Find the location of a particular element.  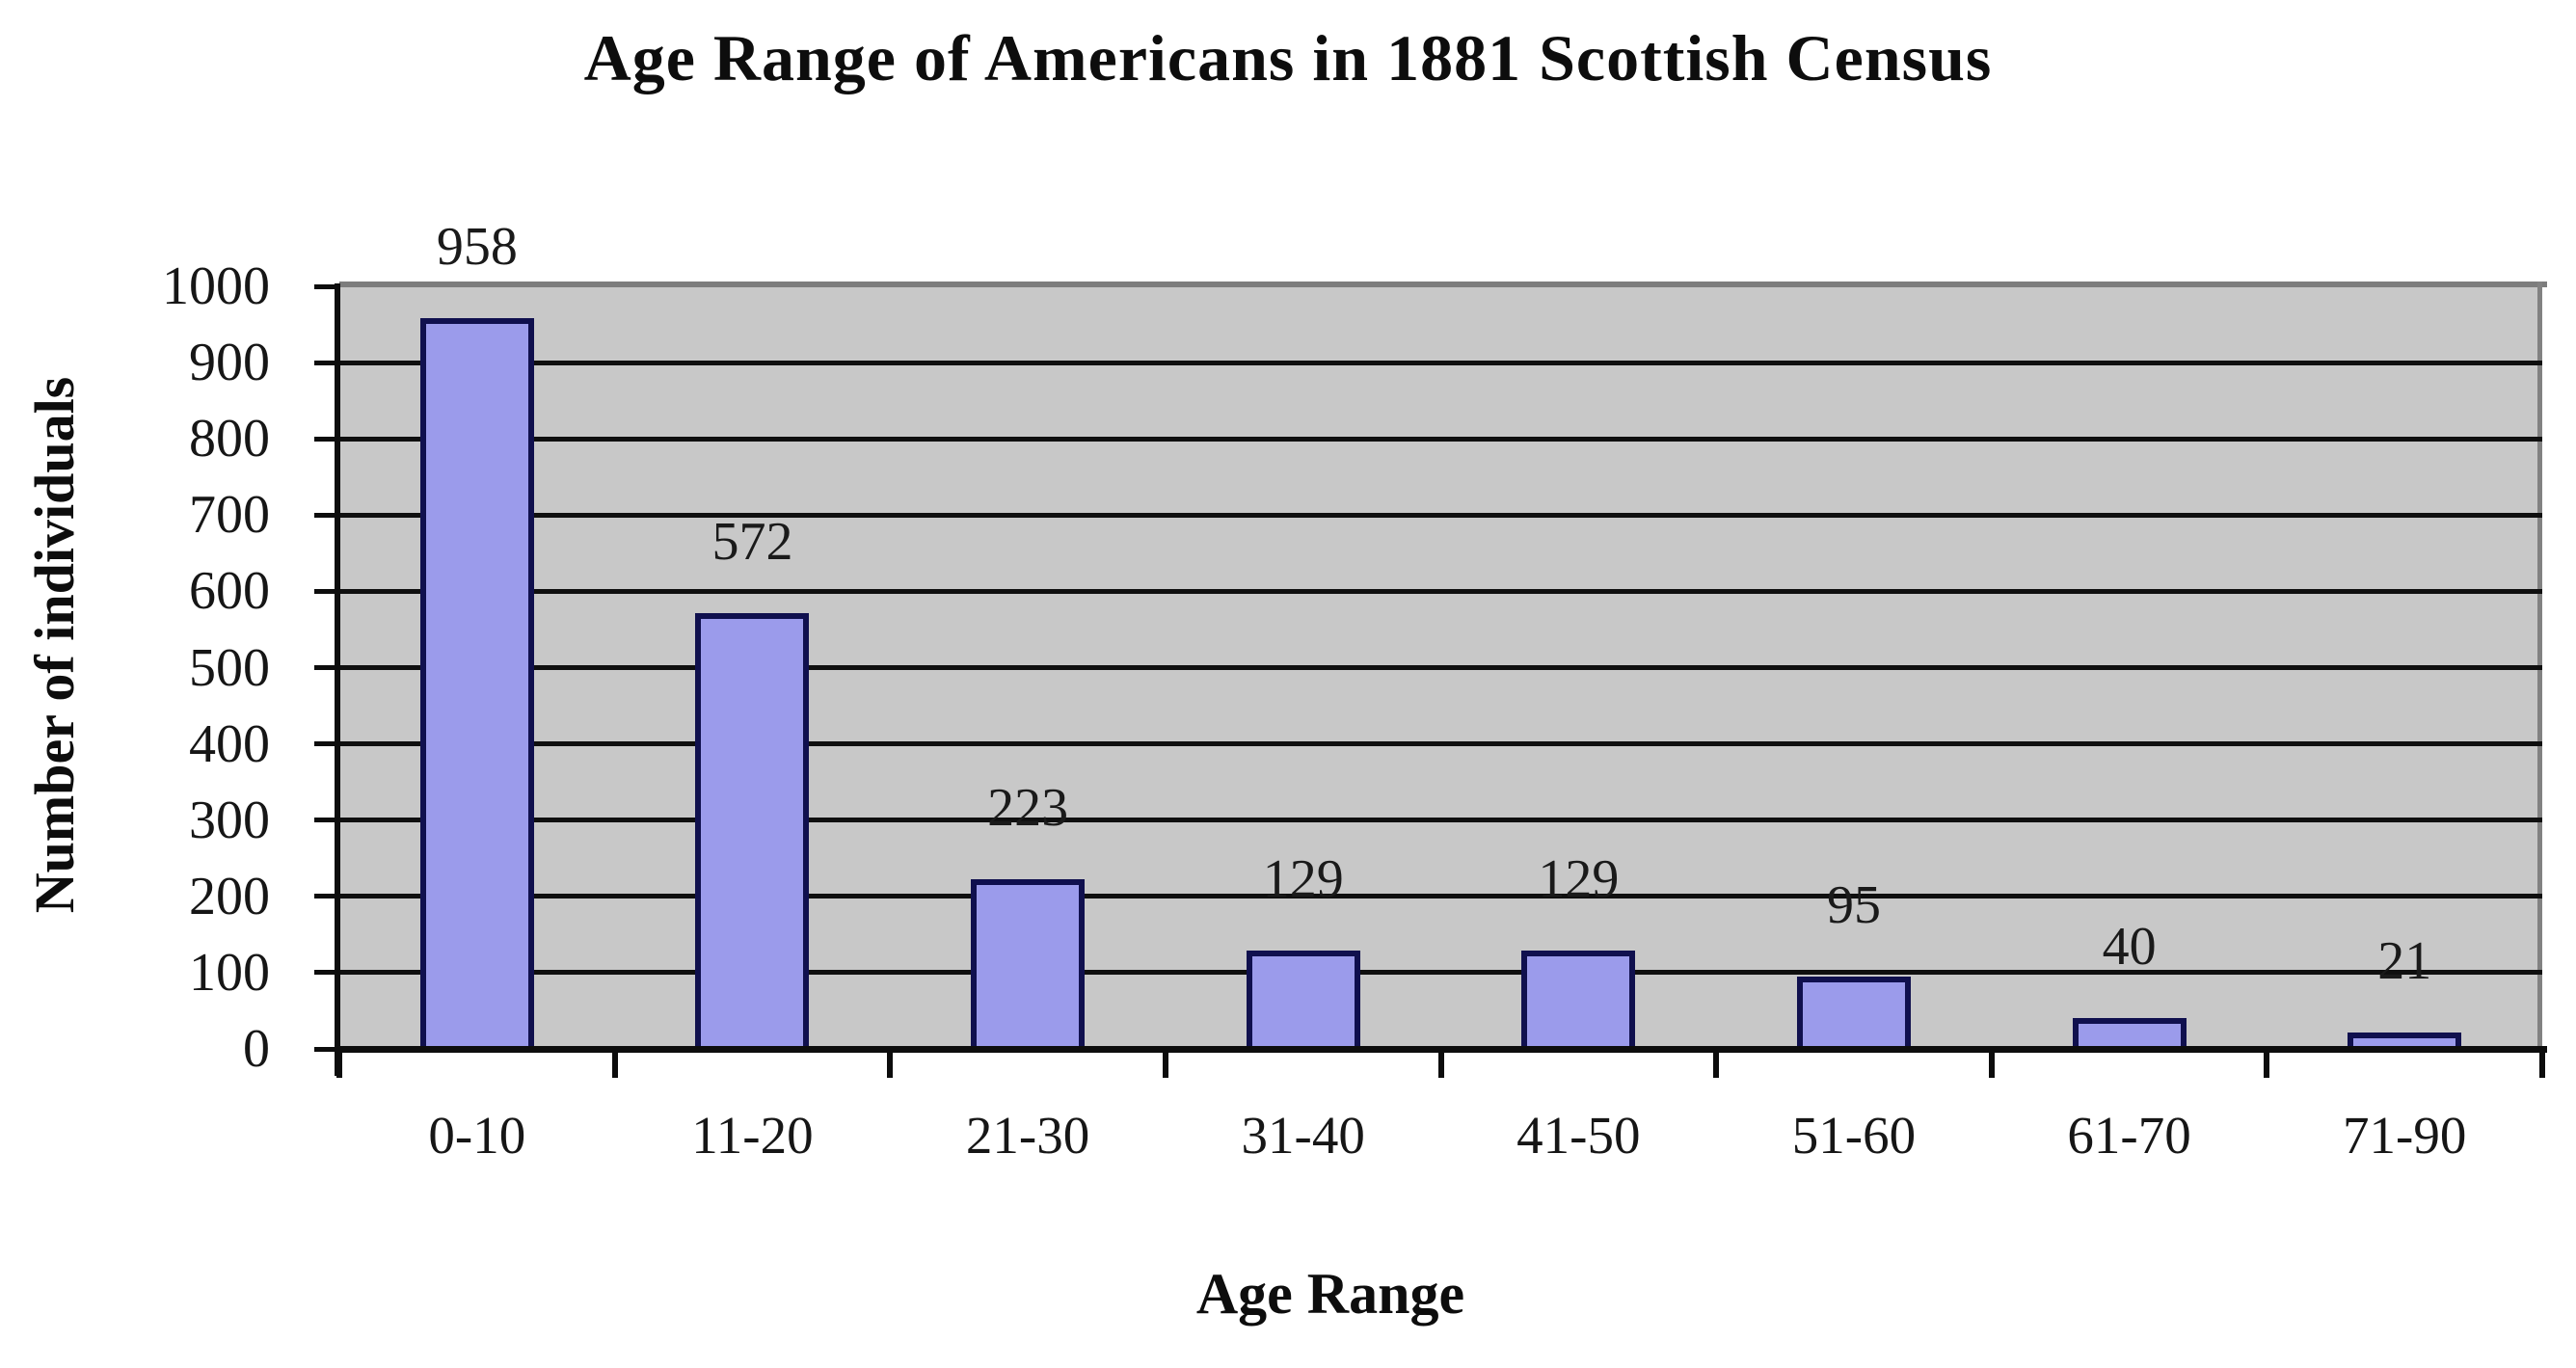

x-tick-label-61-70: 61-70 is located at coordinates (2129, 1135).